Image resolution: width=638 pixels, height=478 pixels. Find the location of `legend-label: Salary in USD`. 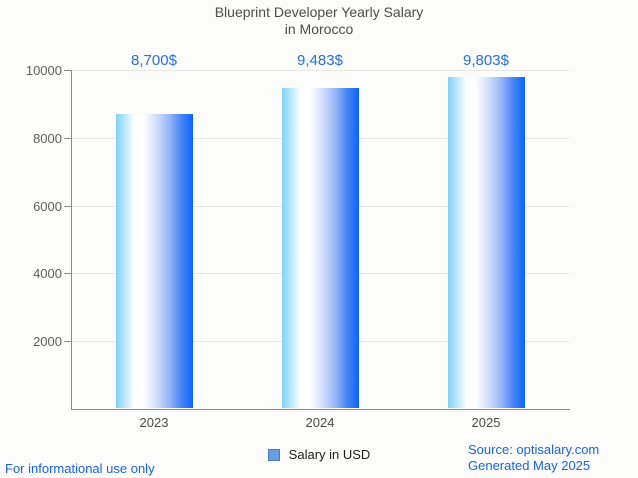

legend-label: Salary in USD is located at coordinates (329, 454).